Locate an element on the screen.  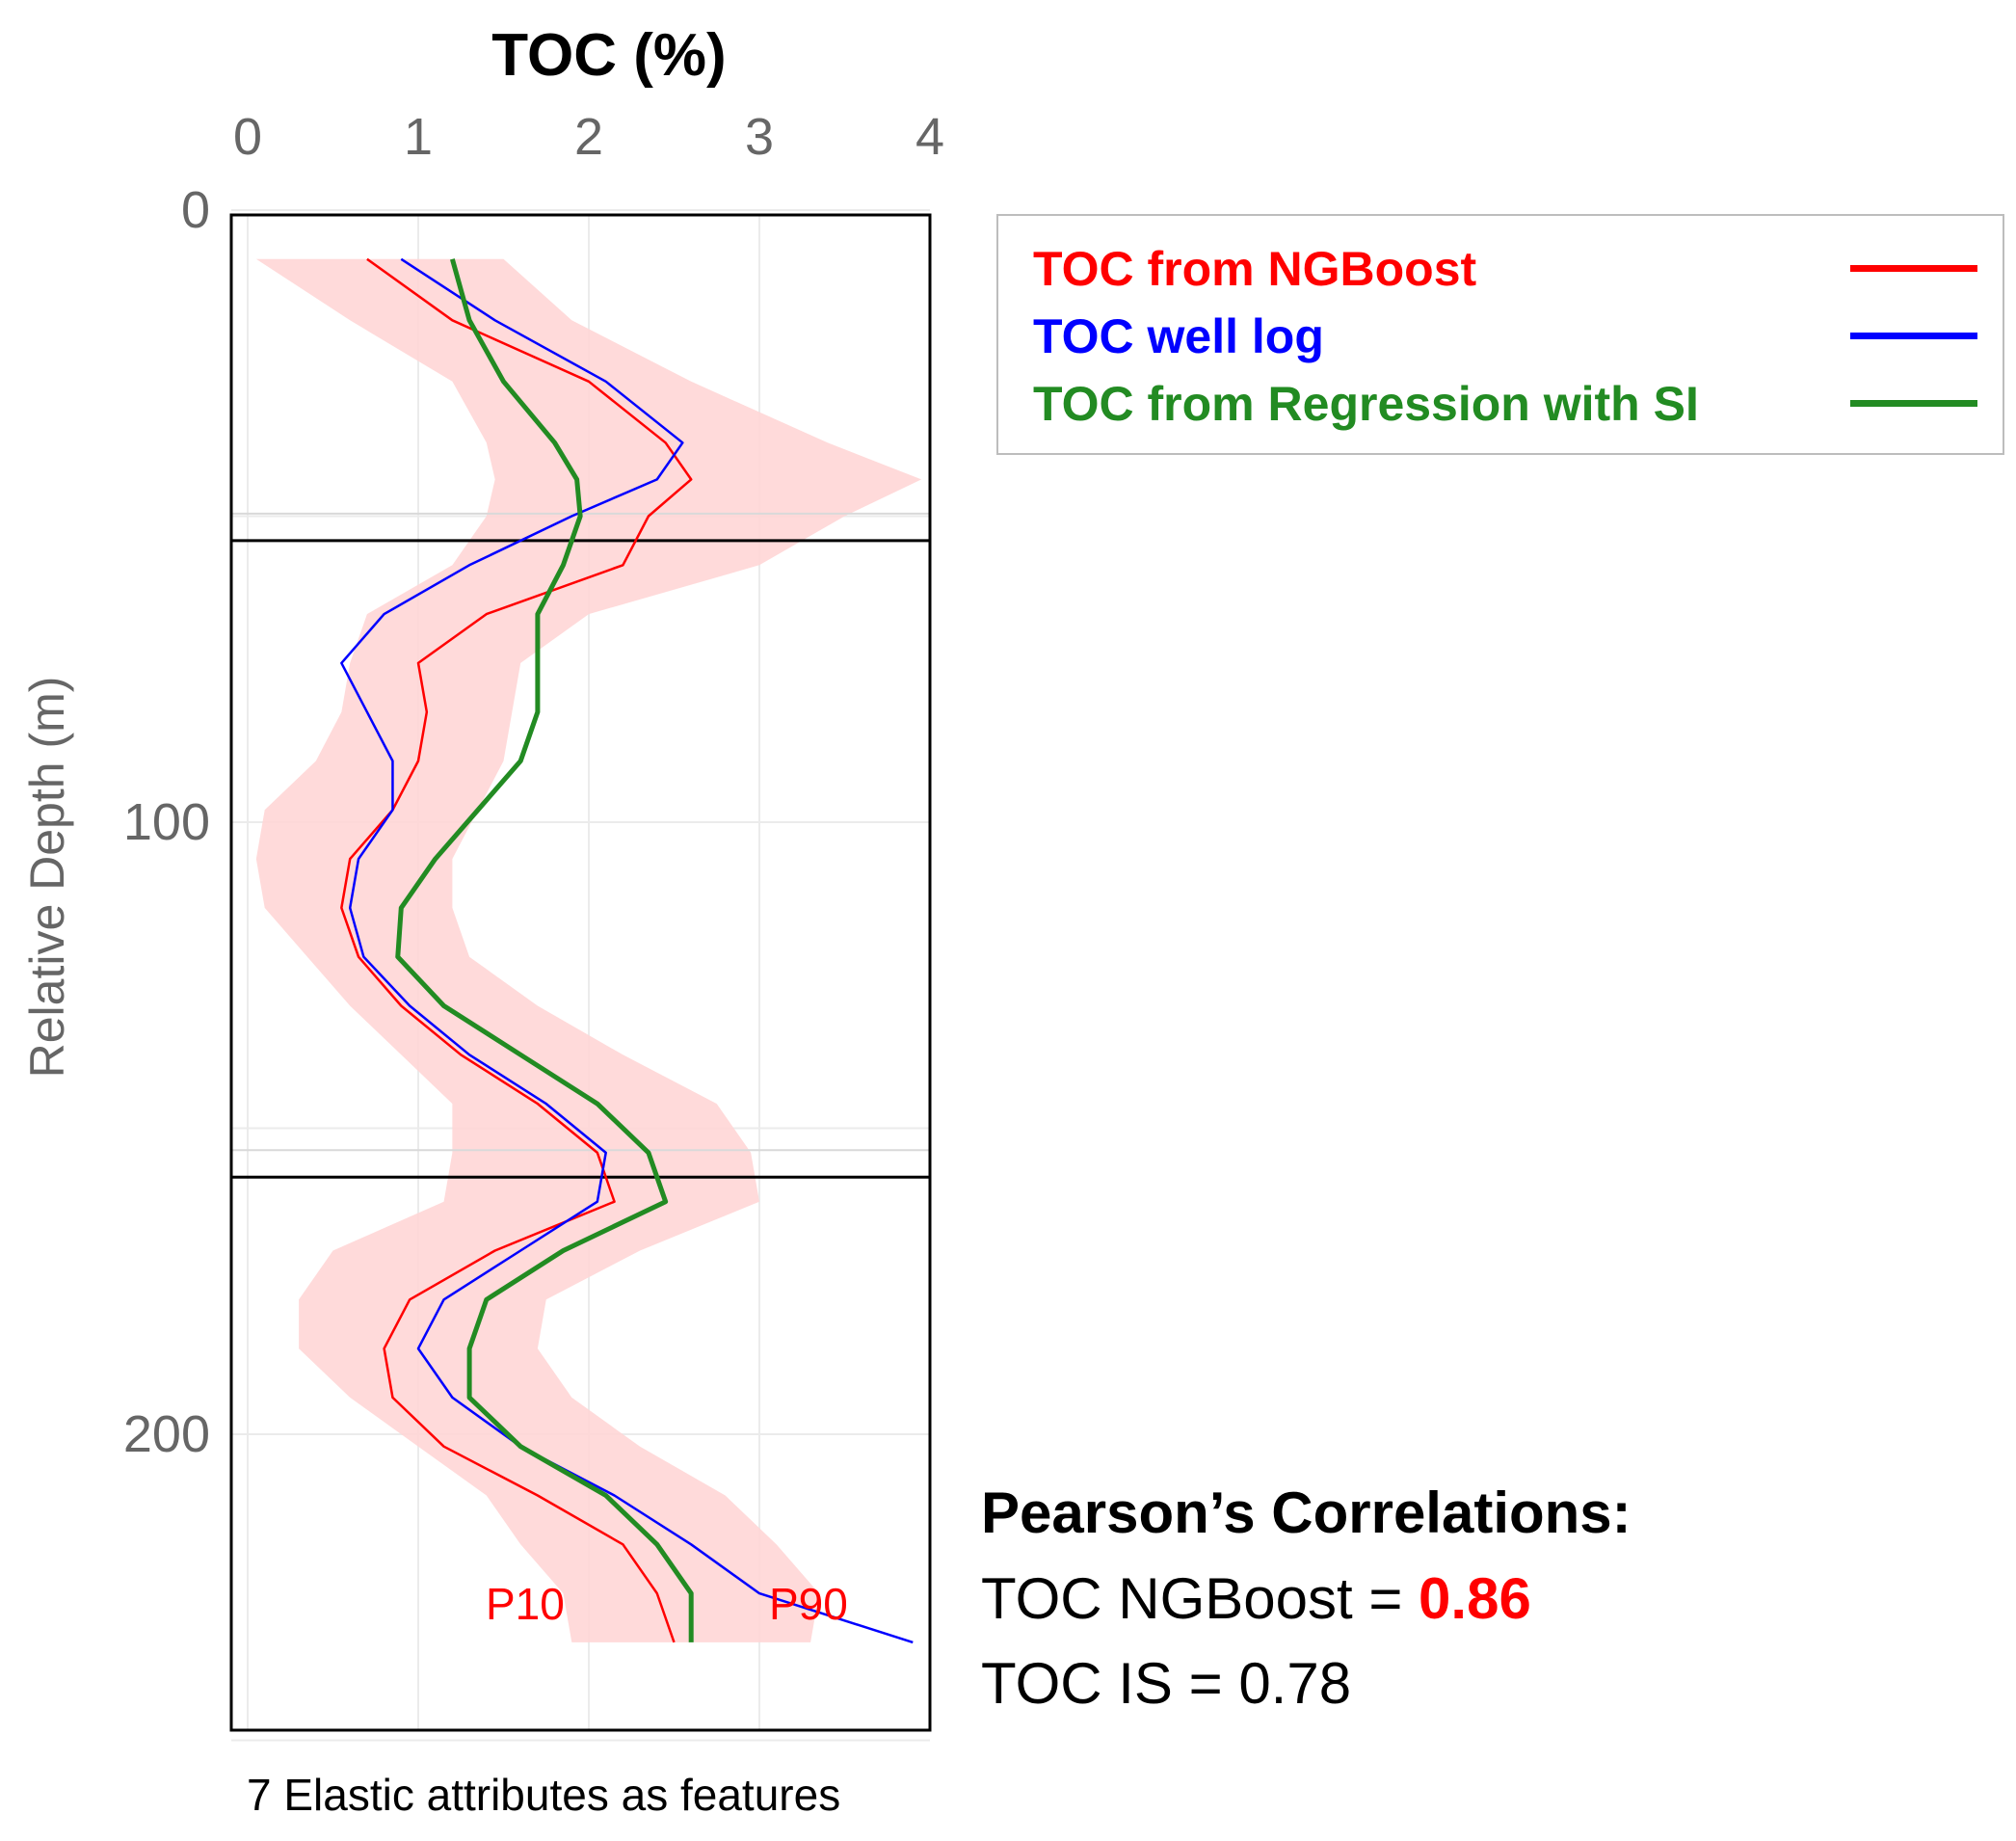
x-tick-label: 0 is located at coordinates (248, 137).